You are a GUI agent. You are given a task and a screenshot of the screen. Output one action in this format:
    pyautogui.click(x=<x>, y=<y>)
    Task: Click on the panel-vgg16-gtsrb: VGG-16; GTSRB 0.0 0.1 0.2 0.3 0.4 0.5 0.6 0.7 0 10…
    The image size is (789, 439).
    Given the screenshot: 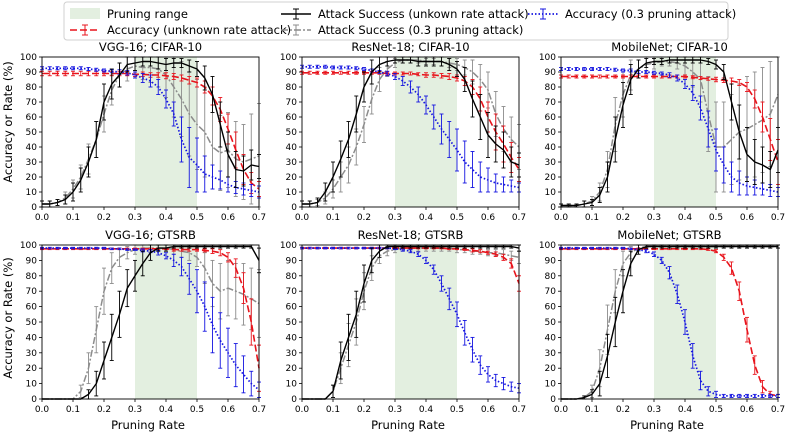 What is the action you would take?
    pyautogui.click(x=143, y=321)
    